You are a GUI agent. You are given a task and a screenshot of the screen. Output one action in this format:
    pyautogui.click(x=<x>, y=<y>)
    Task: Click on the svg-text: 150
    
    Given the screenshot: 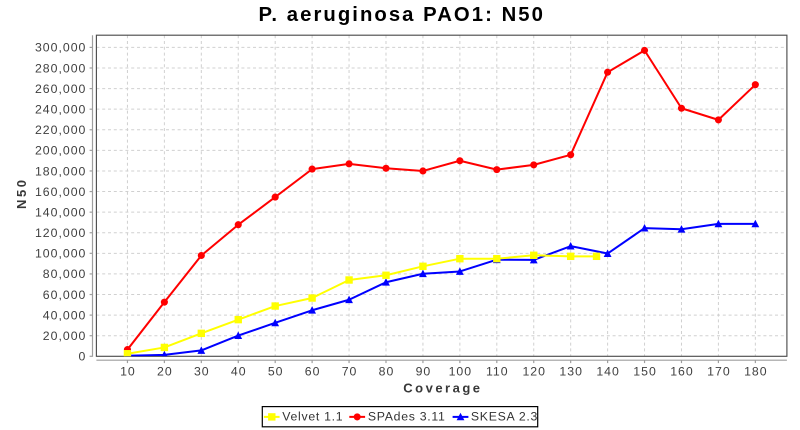 What is the action you would take?
    pyautogui.click(x=645, y=372)
    